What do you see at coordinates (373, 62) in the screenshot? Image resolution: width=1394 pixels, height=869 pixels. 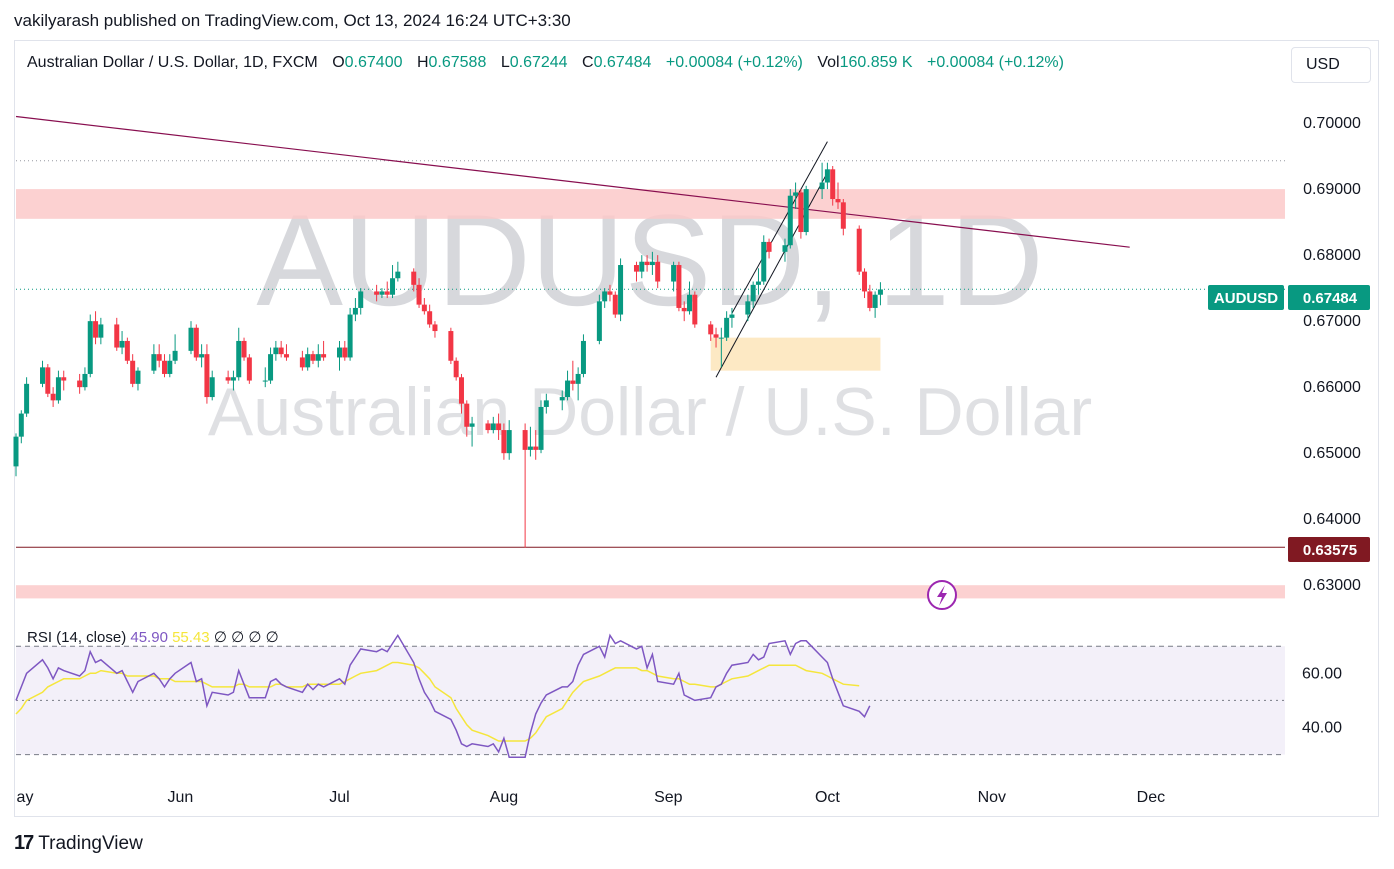 I see `open-value: 0.67400` at bounding box center [373, 62].